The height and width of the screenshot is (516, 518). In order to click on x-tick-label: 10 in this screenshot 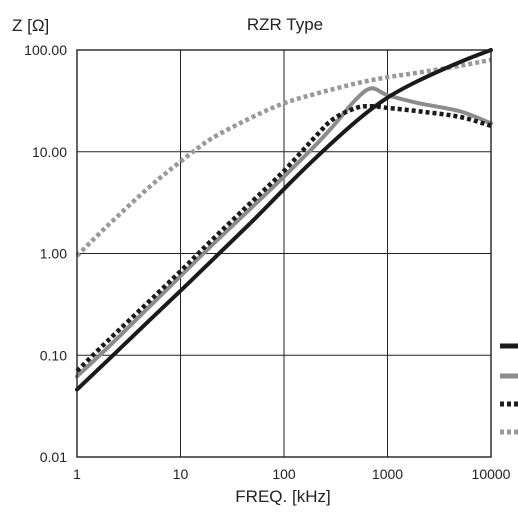, I will do `click(181, 474)`.